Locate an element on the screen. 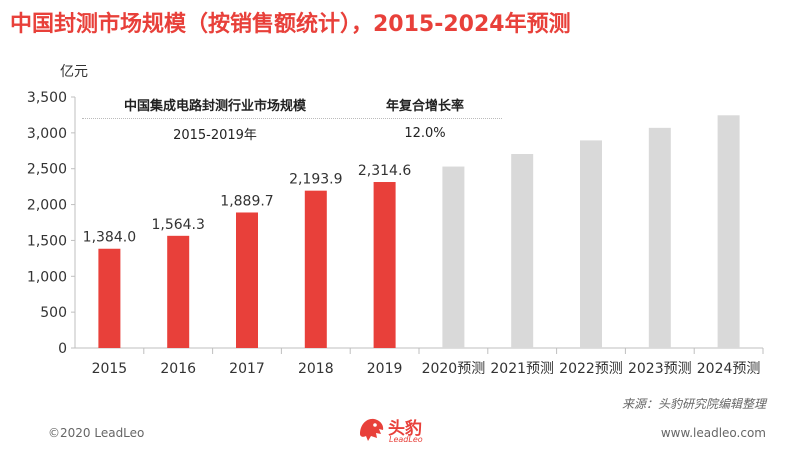  x-tick-label: 2024预测 is located at coordinates (729, 369).